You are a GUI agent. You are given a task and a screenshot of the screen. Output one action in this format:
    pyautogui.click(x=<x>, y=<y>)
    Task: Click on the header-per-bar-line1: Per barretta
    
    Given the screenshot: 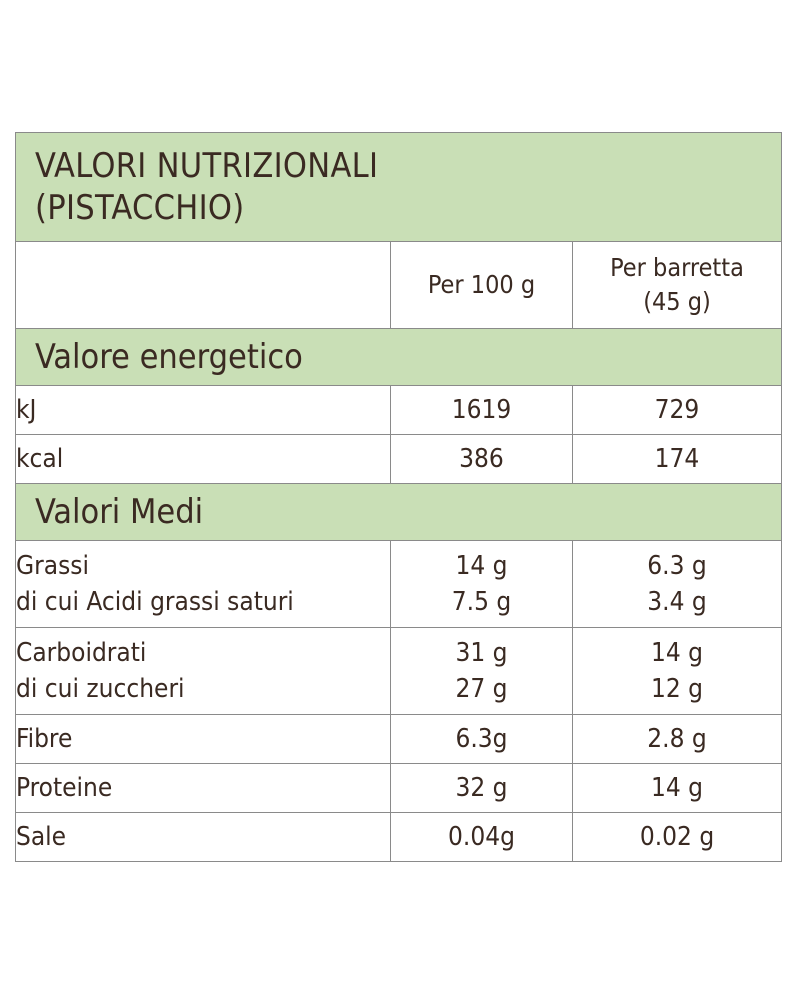 What is the action you would take?
    pyautogui.click(x=677, y=267)
    